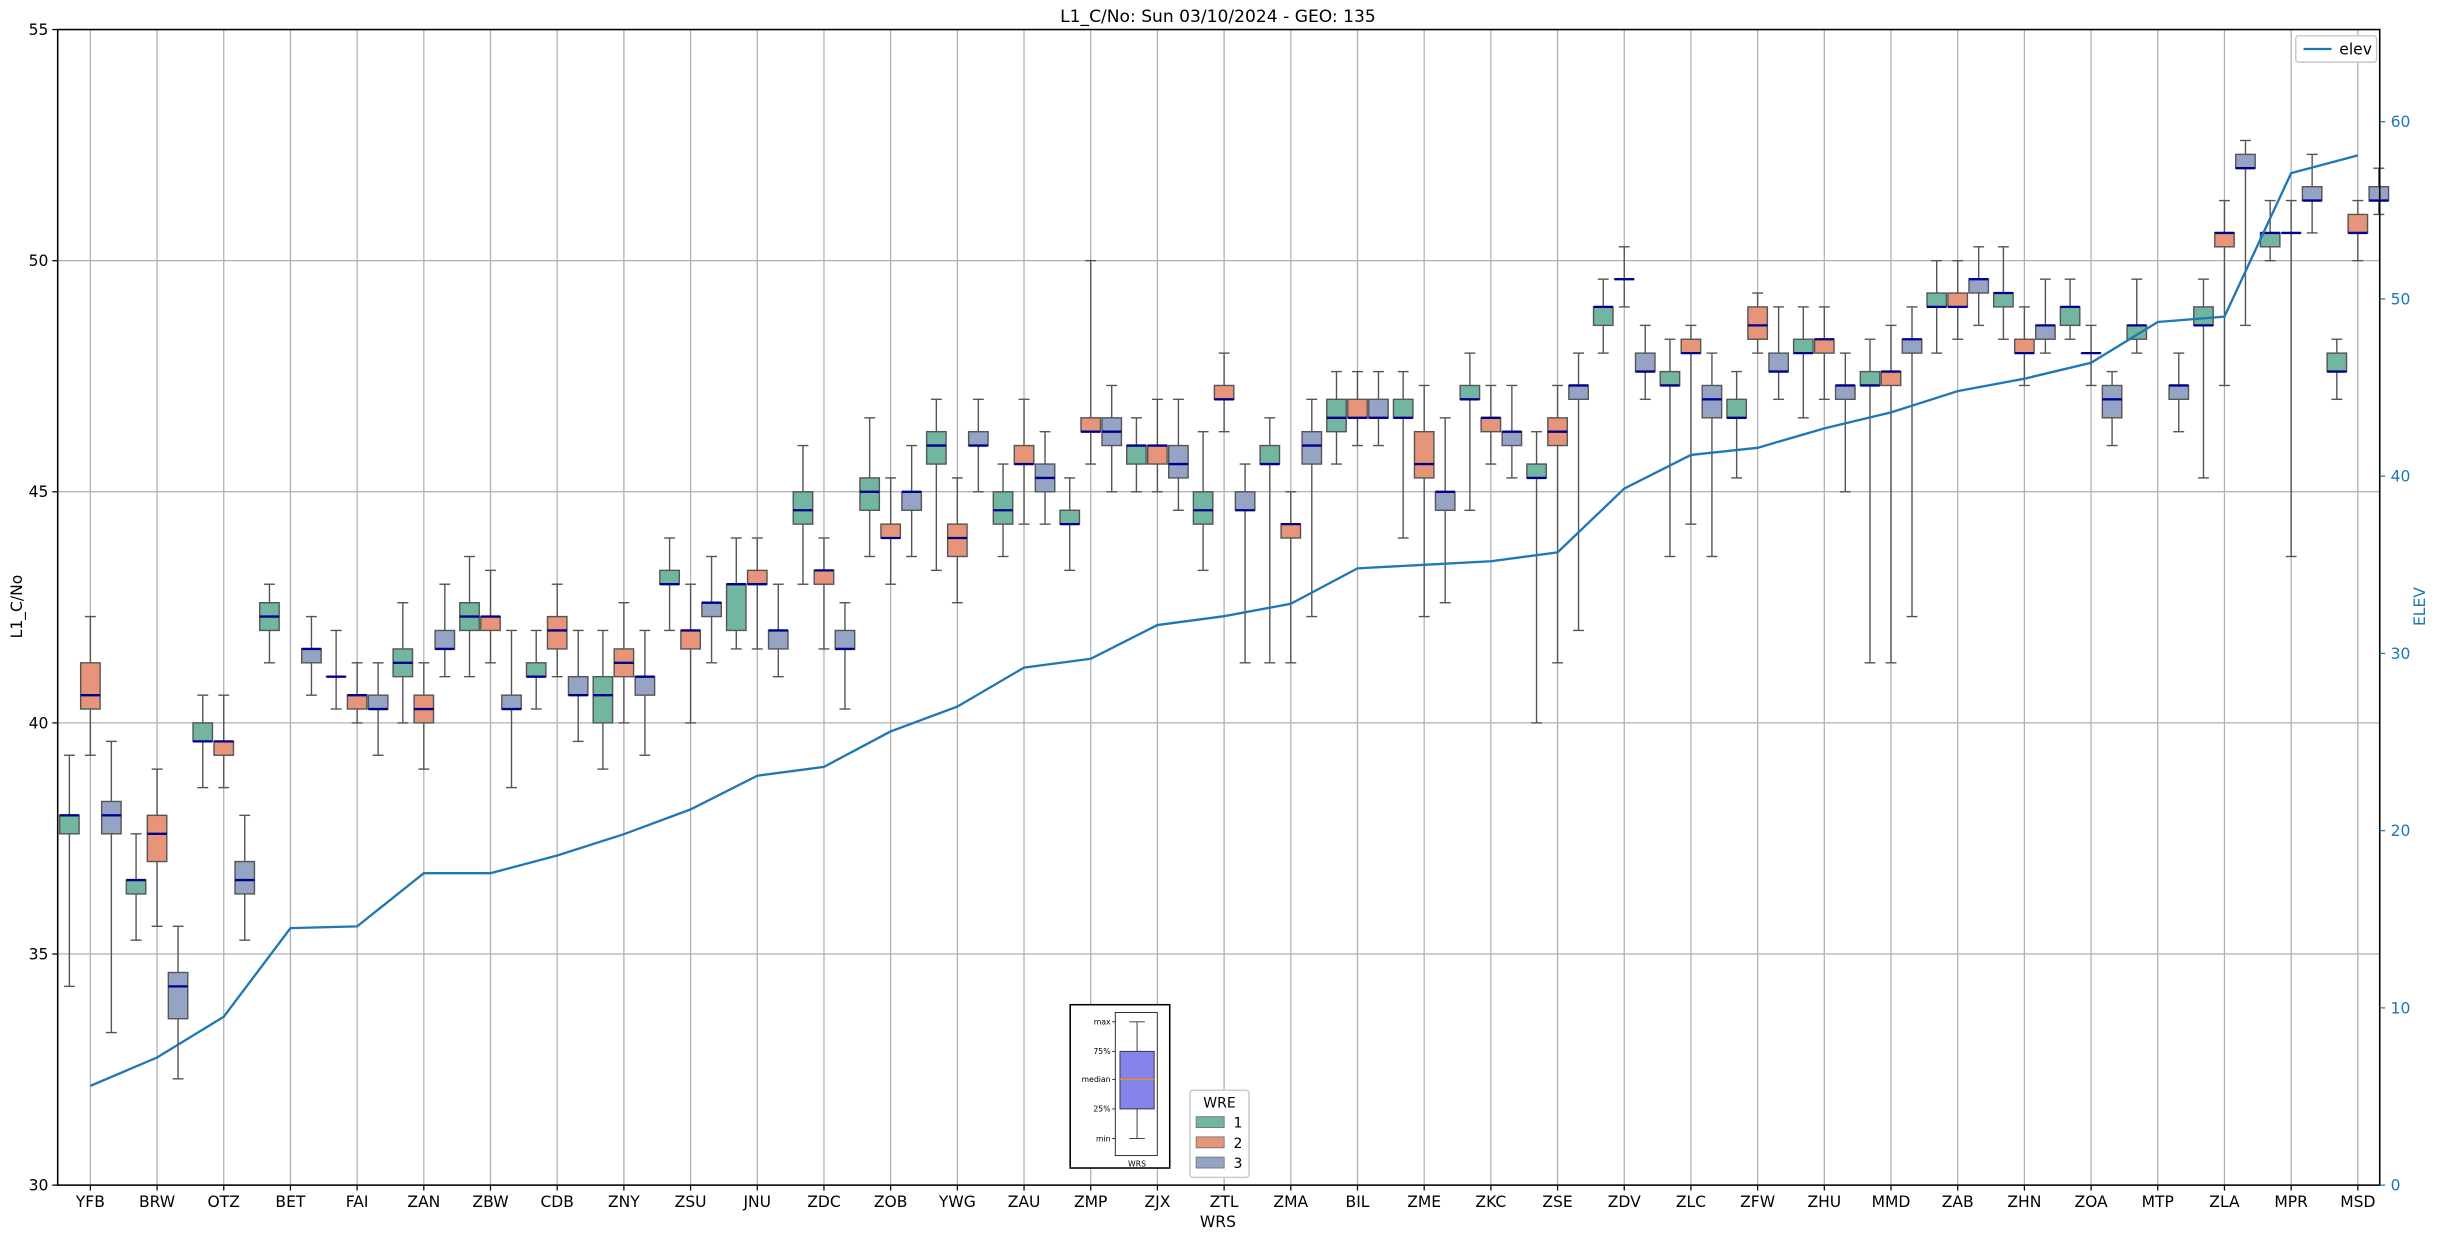  What do you see at coordinates (357, 1202) in the screenshot?
I see `x-tick-label: FAI` at bounding box center [357, 1202].